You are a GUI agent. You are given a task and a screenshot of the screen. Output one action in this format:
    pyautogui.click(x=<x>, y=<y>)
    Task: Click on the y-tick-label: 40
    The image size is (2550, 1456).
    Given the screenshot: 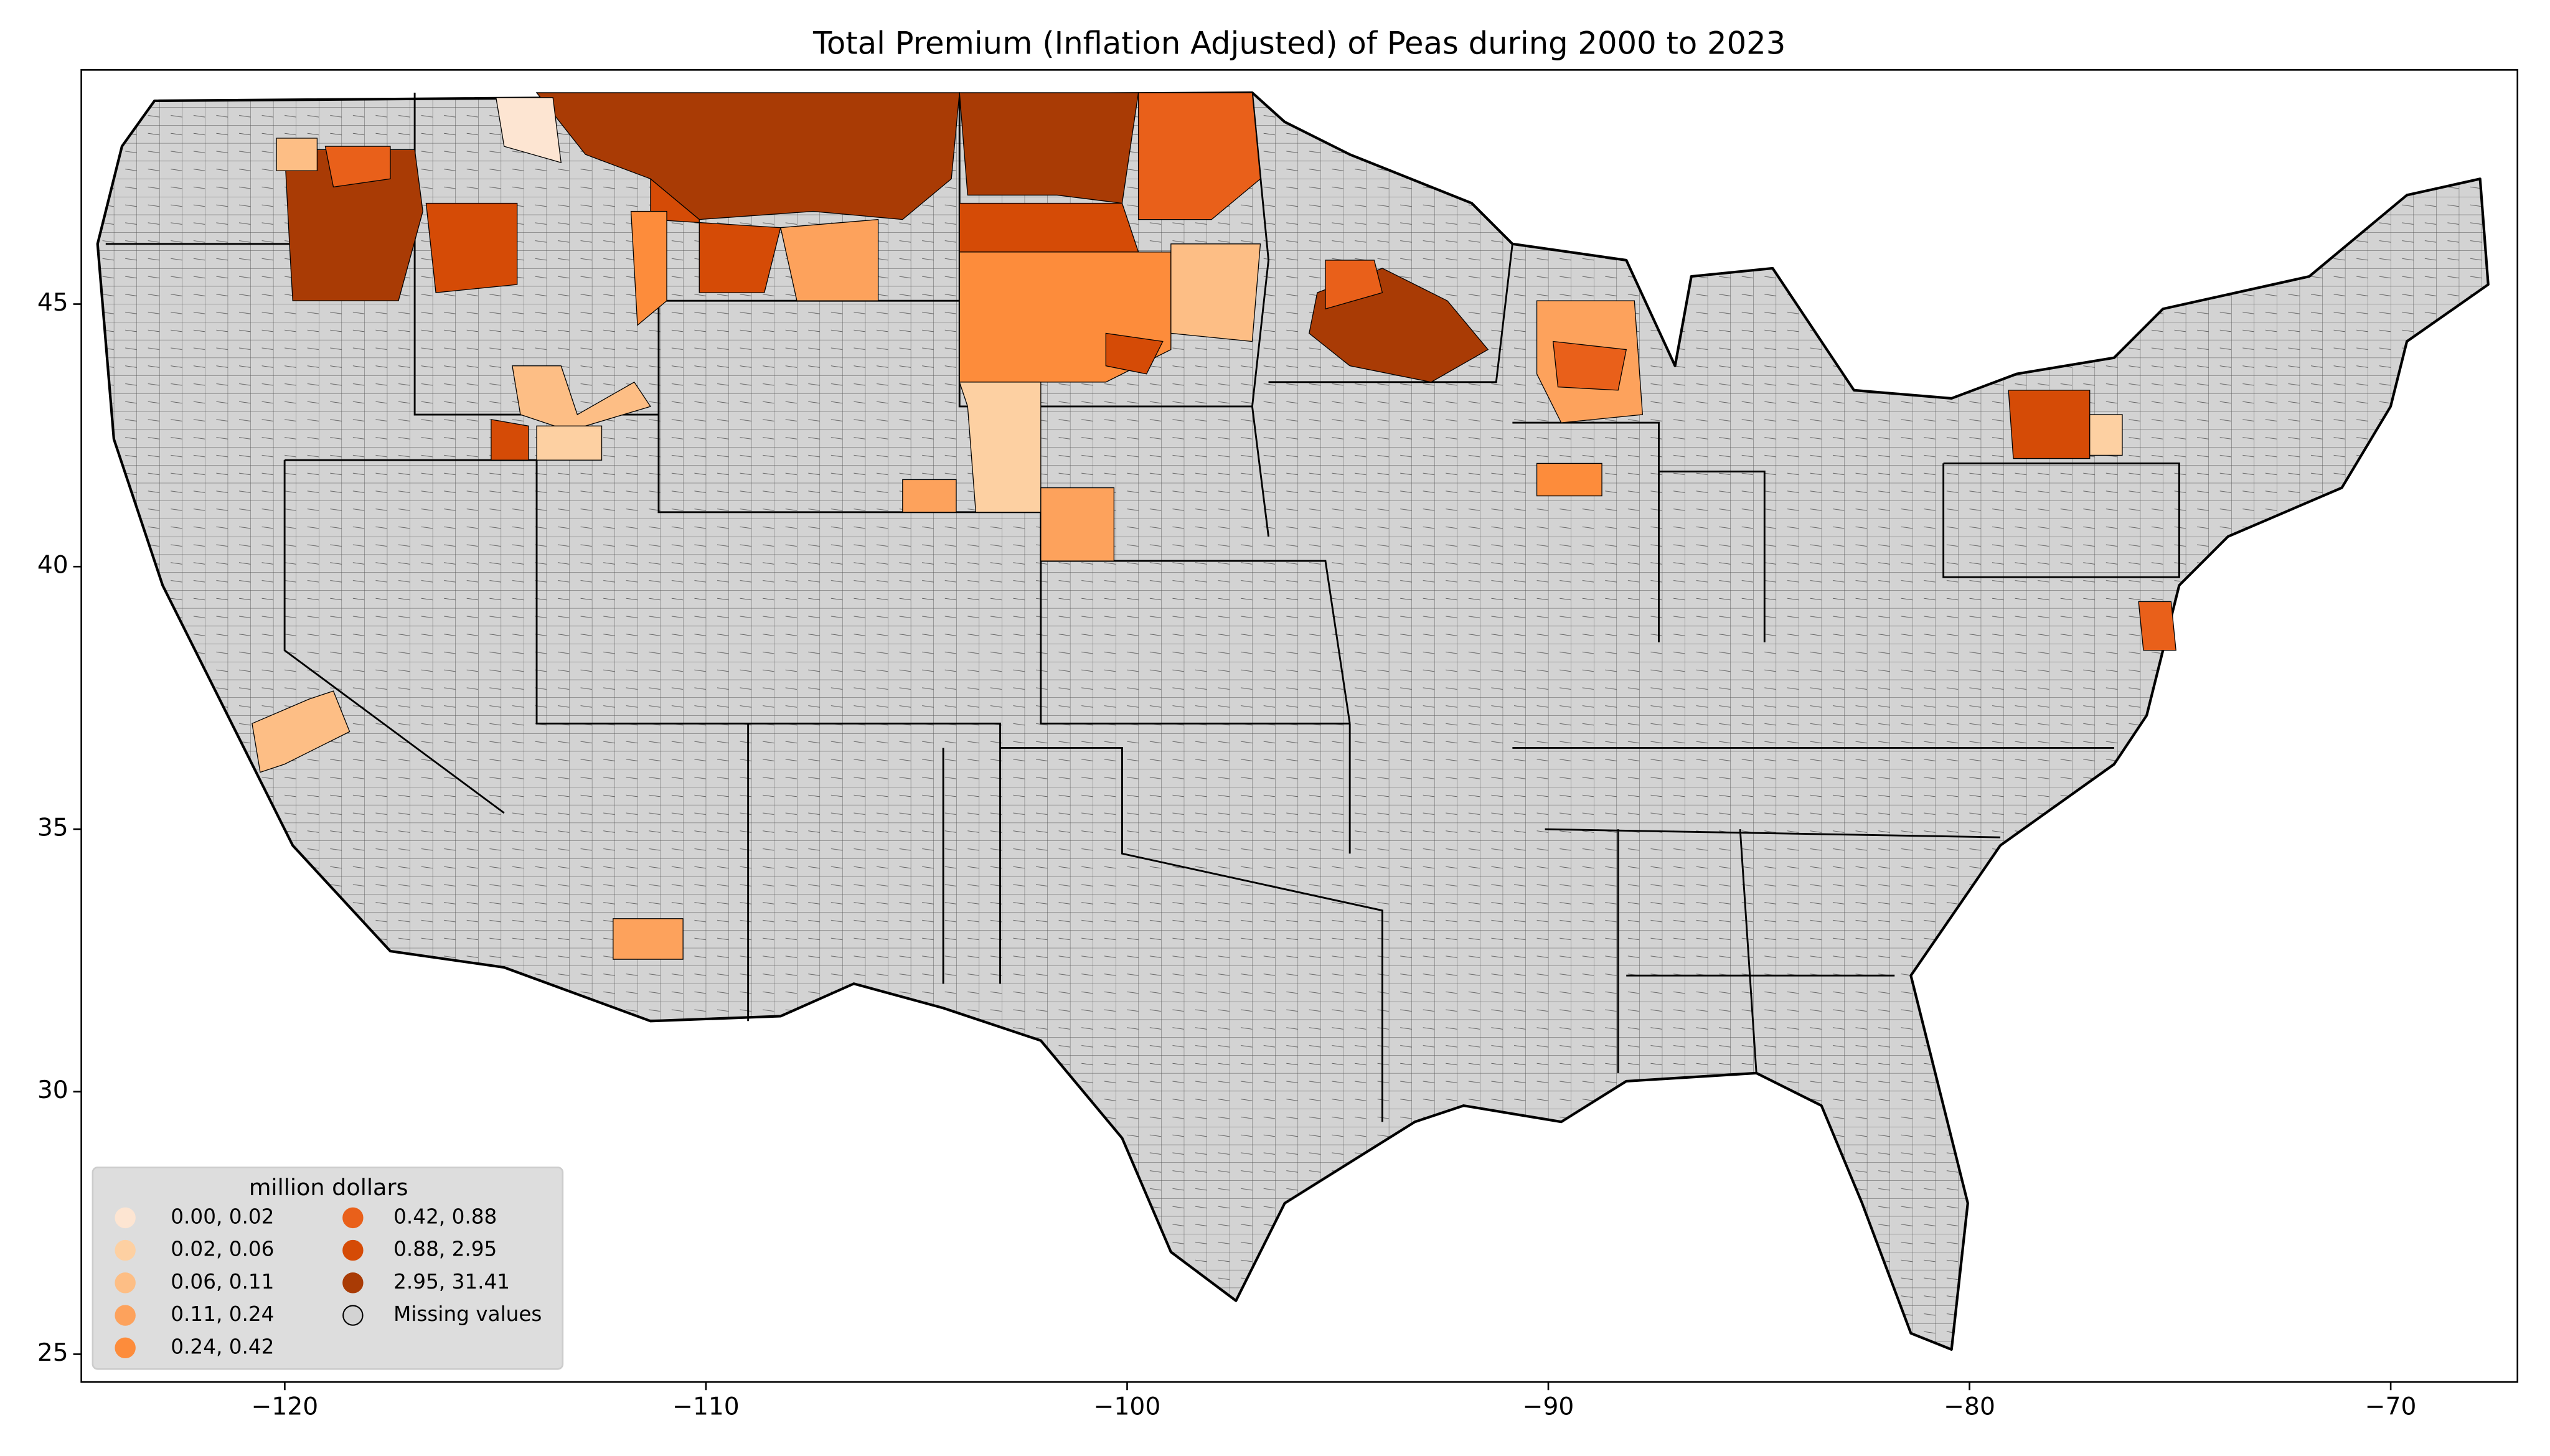 What is the action you would take?
    pyautogui.click(x=52, y=566)
    